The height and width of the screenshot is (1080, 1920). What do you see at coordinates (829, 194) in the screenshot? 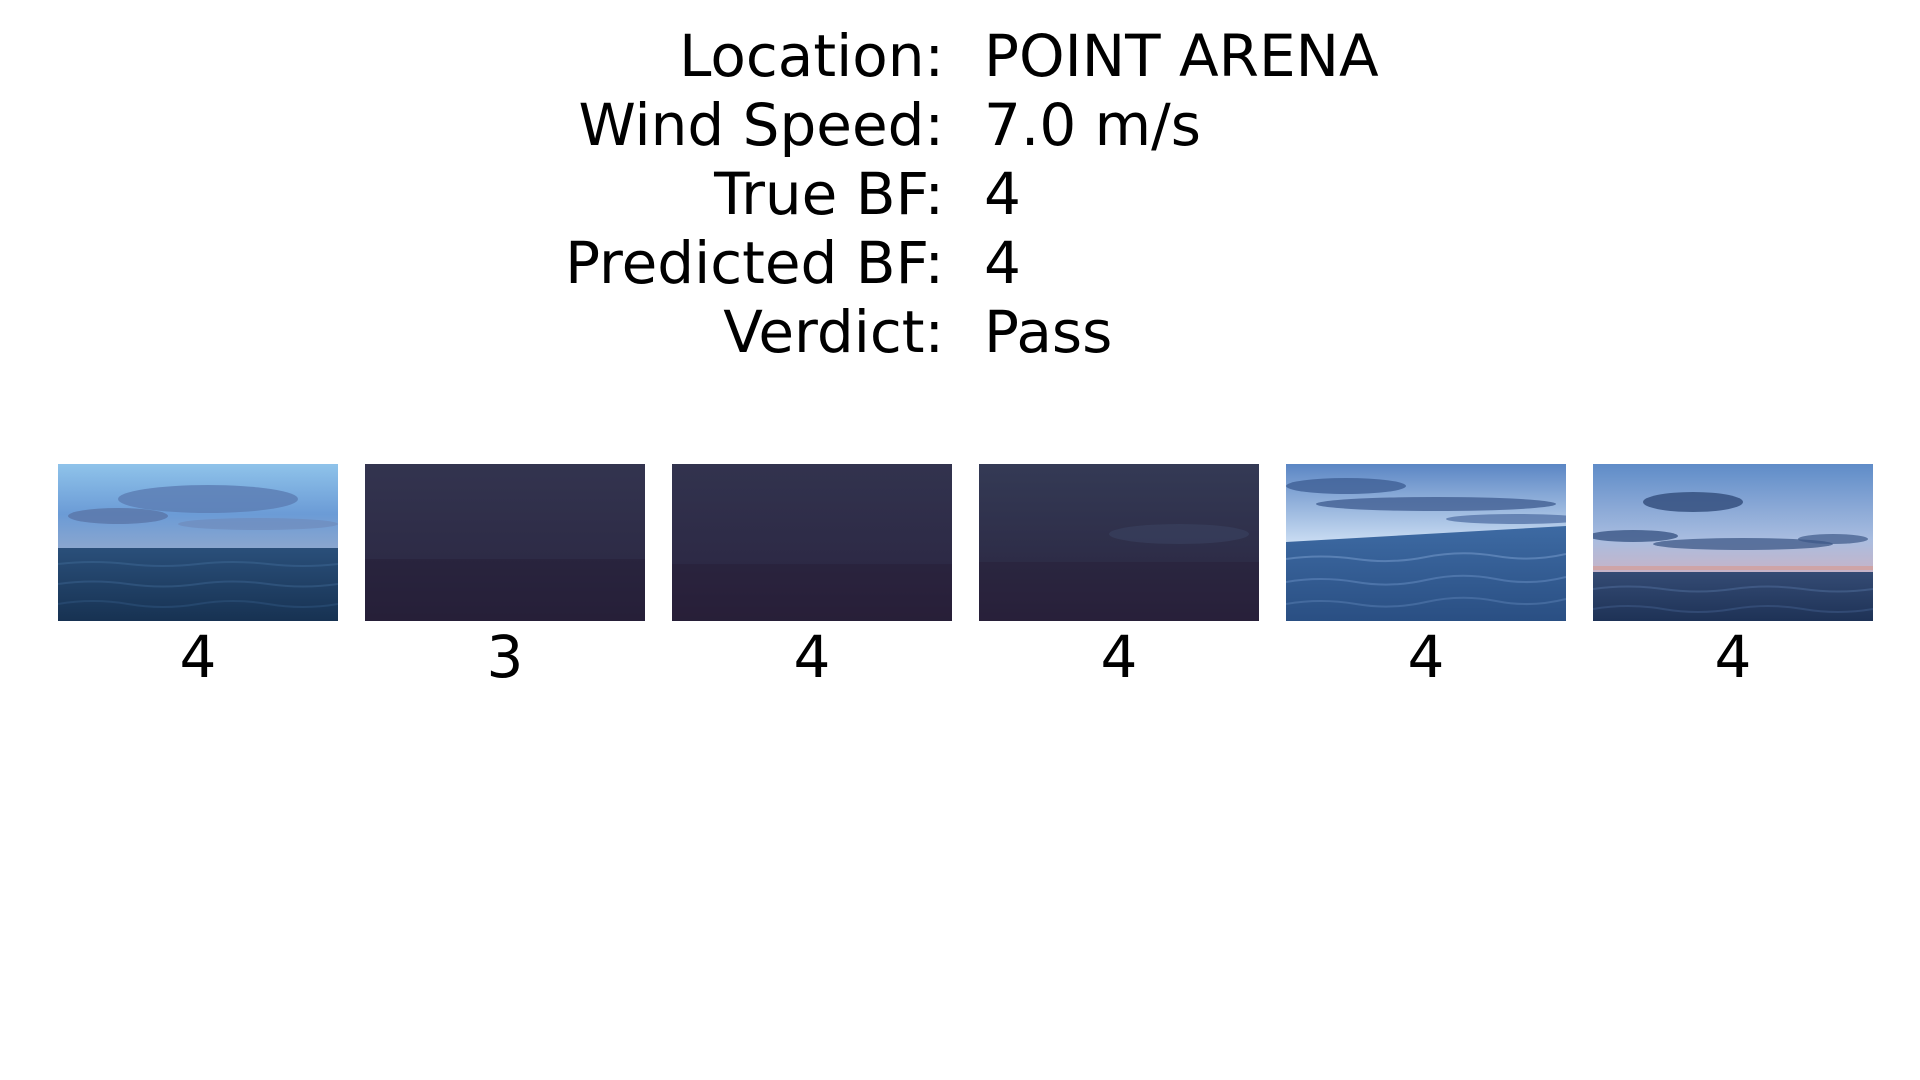
I see `true-bf-label: True BF:` at bounding box center [829, 194].